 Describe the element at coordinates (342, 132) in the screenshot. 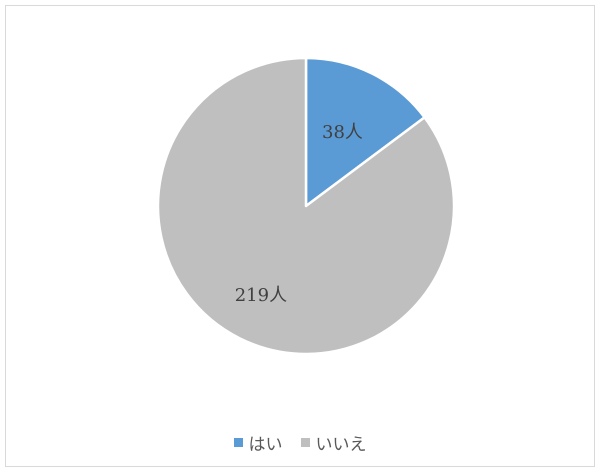

I see `pie-label-yes: 38人` at that location.